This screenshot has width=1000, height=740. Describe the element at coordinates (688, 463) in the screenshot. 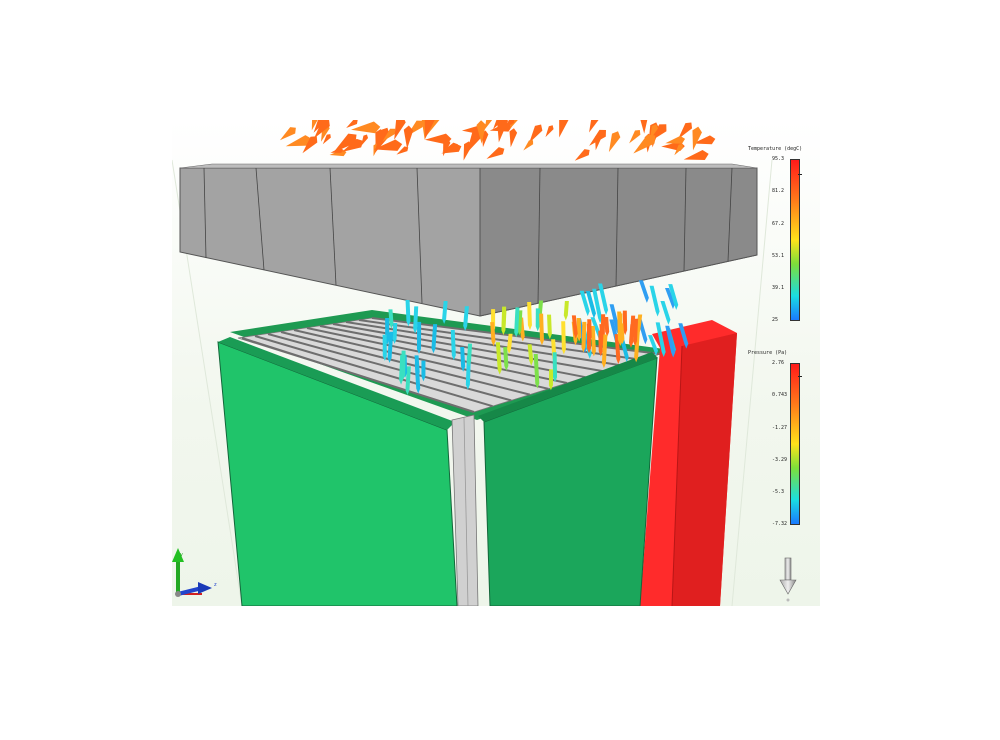

I see `hot-board` at that location.